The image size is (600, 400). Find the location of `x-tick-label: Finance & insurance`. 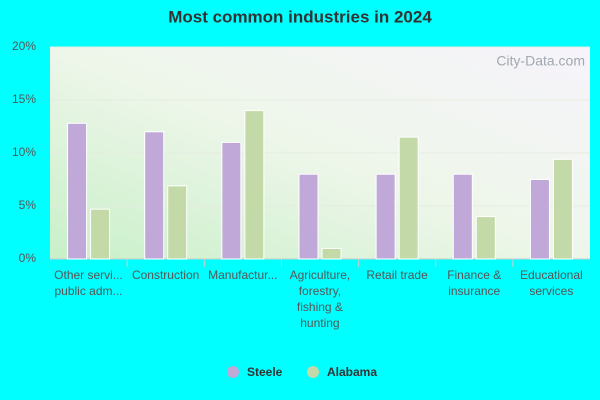

x-tick-label: Finance & insurance is located at coordinates (474, 283).